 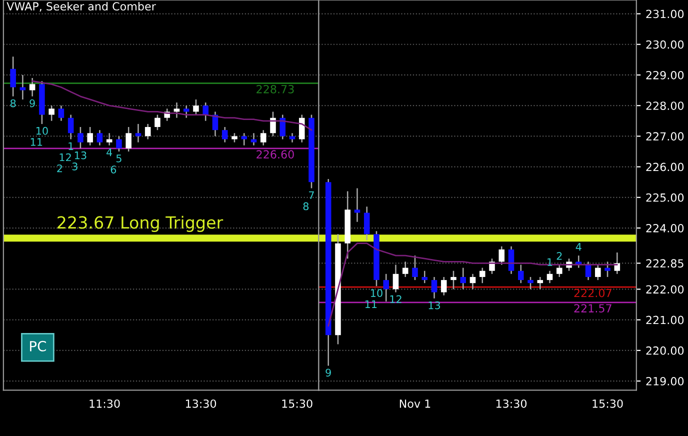 What do you see at coordinates (593, 293) in the screenshot?
I see `ref-line-label: 222.07` at bounding box center [593, 293].